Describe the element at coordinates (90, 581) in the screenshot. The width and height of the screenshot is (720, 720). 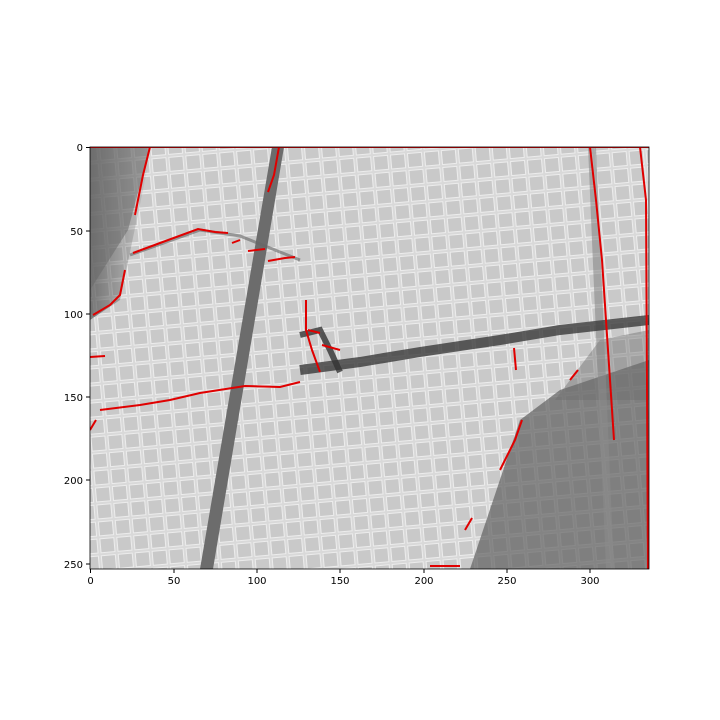
I see `x-tick-label: 0` at that location.